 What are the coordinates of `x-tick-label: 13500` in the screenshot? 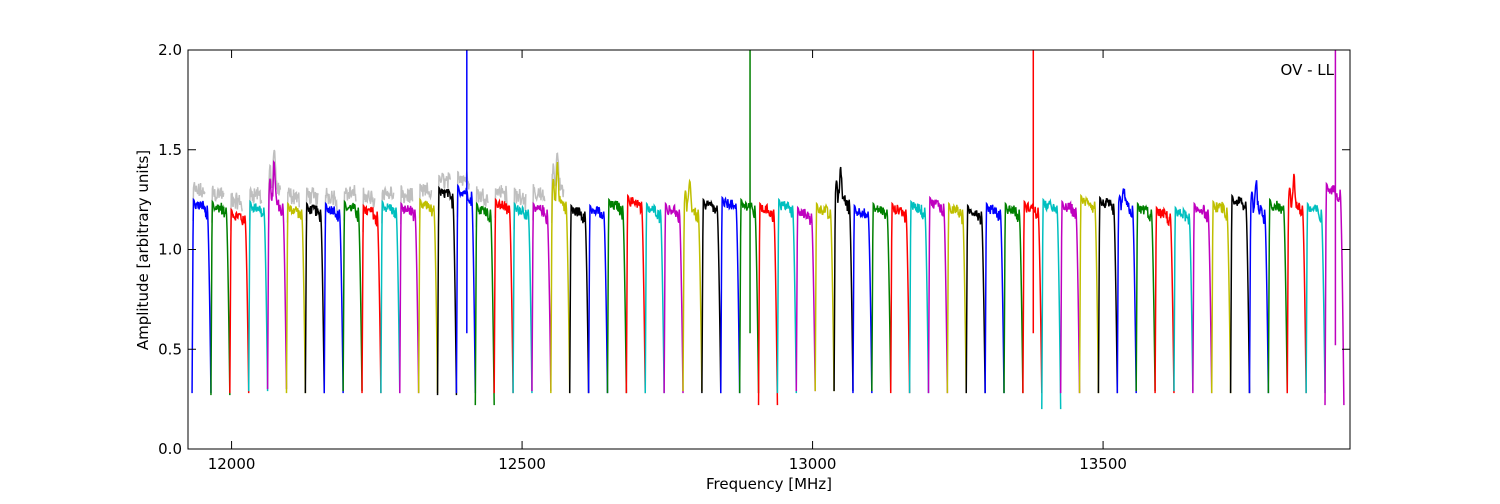 It's located at (1103, 464).